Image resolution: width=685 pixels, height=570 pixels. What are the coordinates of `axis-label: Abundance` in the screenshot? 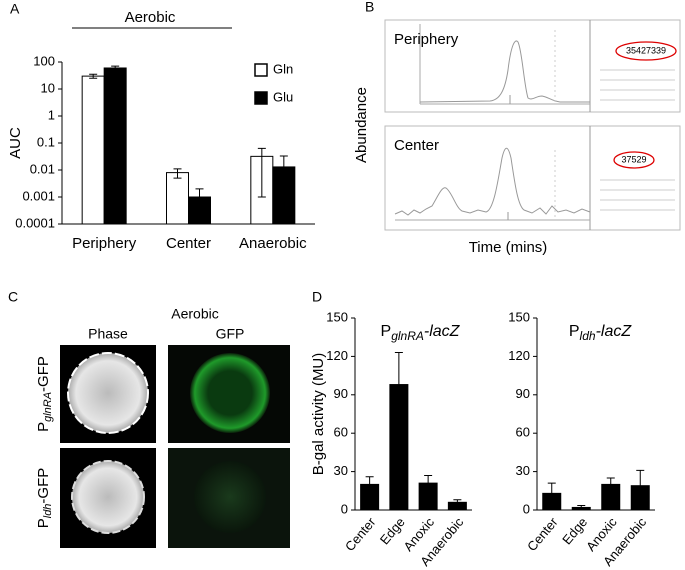 It's located at (361, 125).